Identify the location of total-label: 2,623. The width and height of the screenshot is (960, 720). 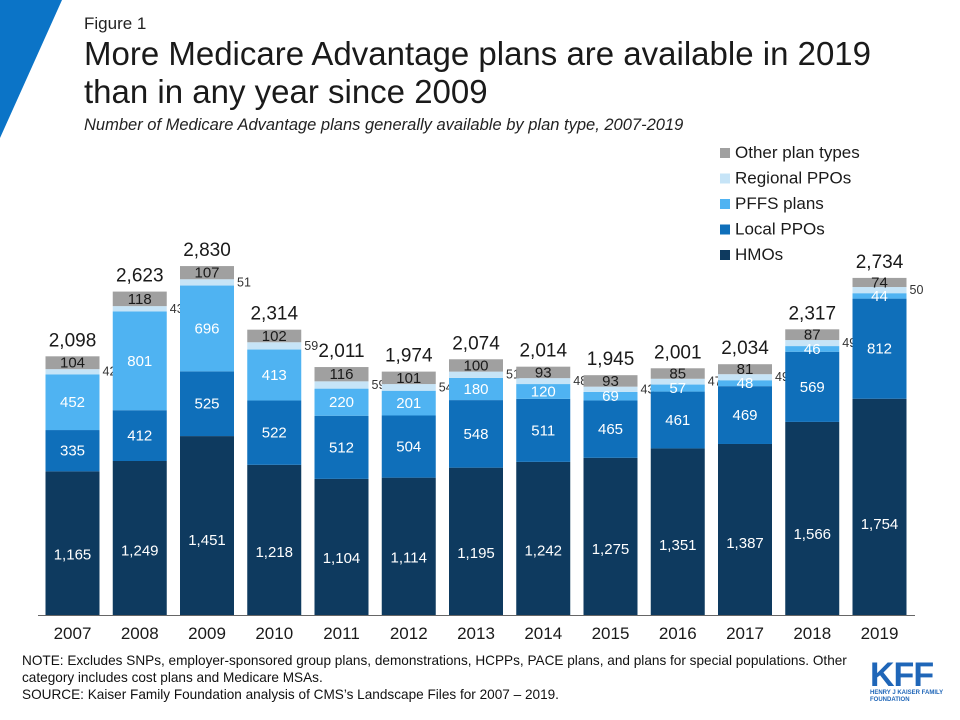
(140, 276).